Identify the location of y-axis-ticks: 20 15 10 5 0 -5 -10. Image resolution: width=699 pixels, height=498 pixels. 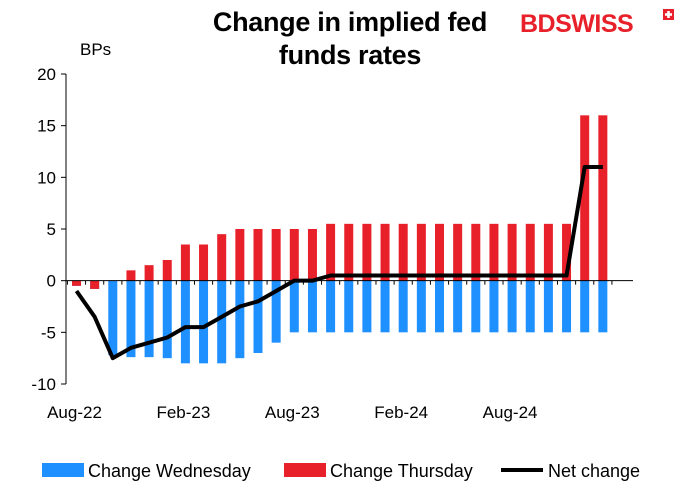
(48, 229).